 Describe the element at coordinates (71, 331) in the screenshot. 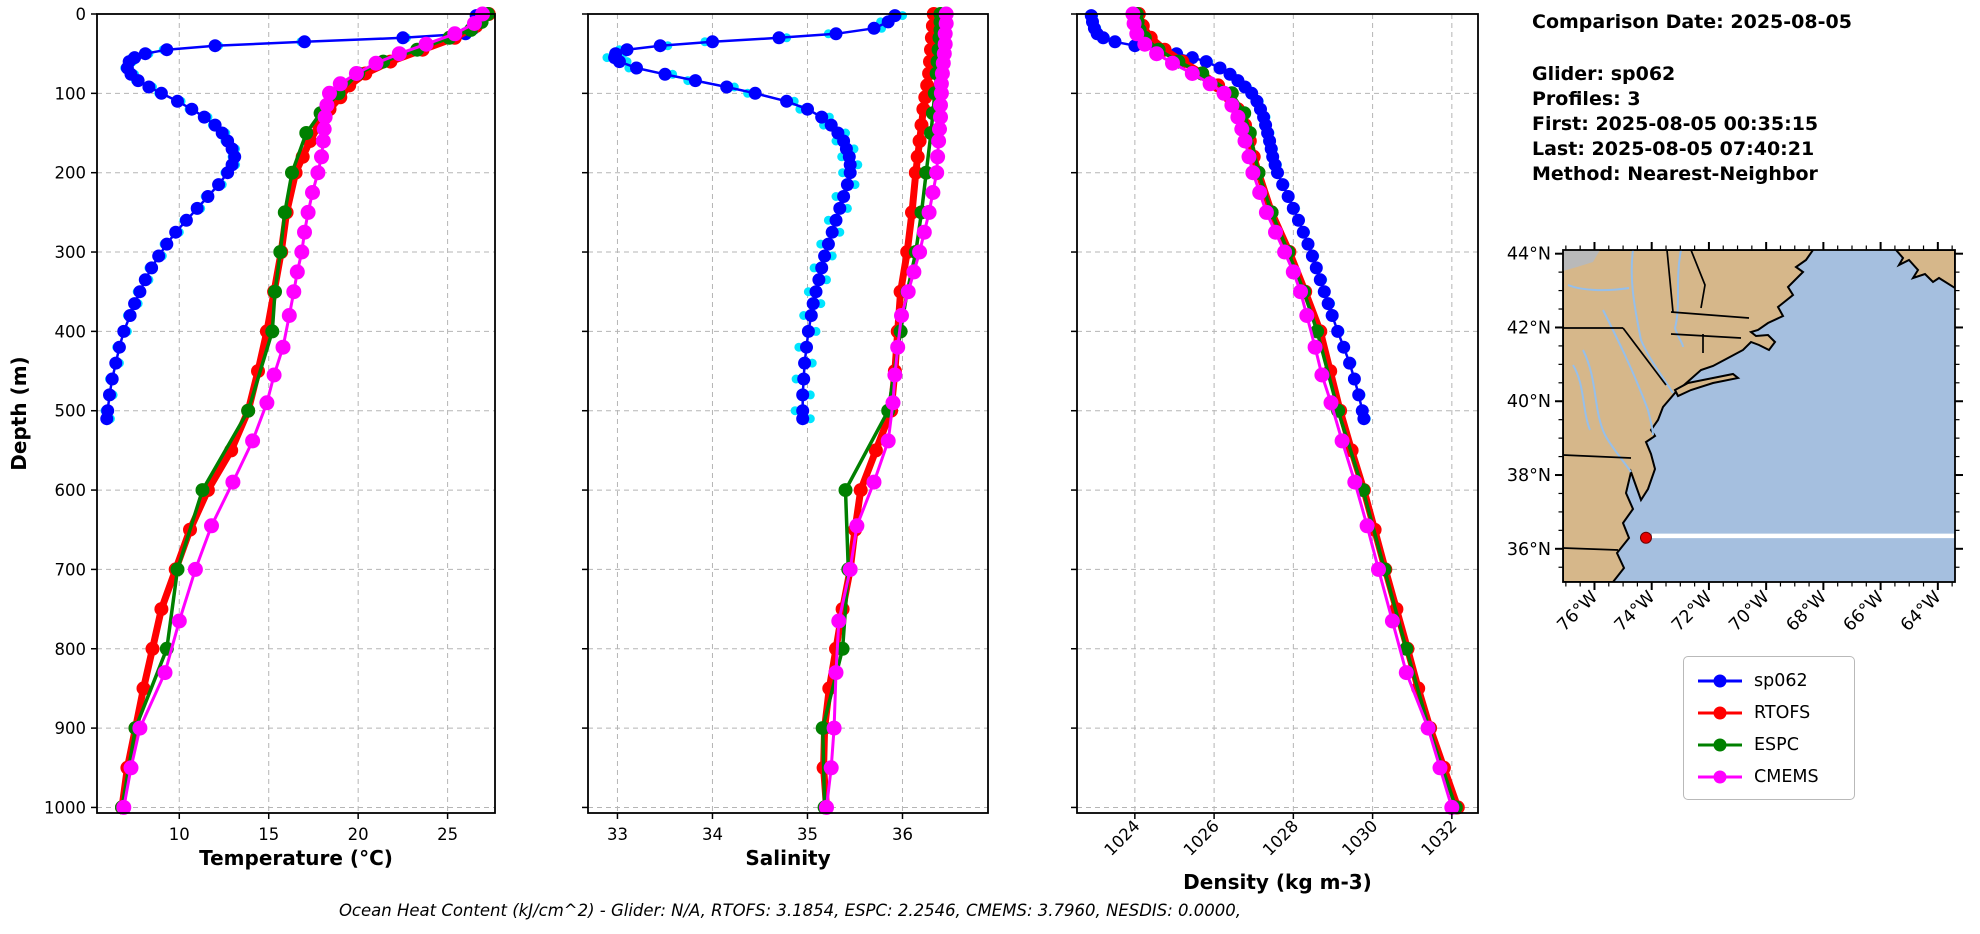

I see `y-tick-label: 400` at that location.